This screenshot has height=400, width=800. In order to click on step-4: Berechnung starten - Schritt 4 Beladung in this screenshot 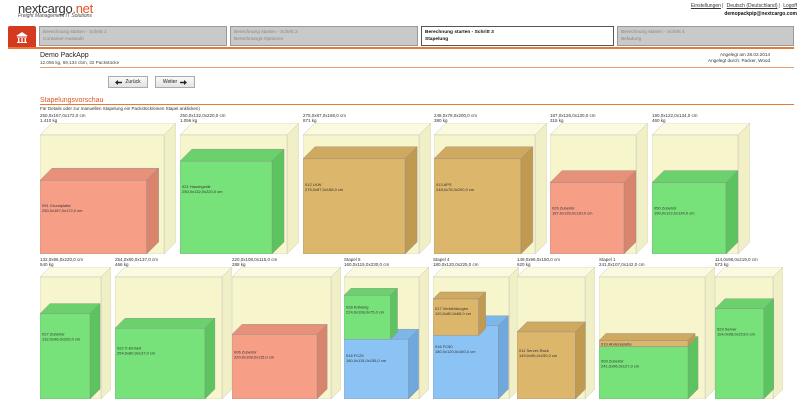, I will do `click(705, 36)`.